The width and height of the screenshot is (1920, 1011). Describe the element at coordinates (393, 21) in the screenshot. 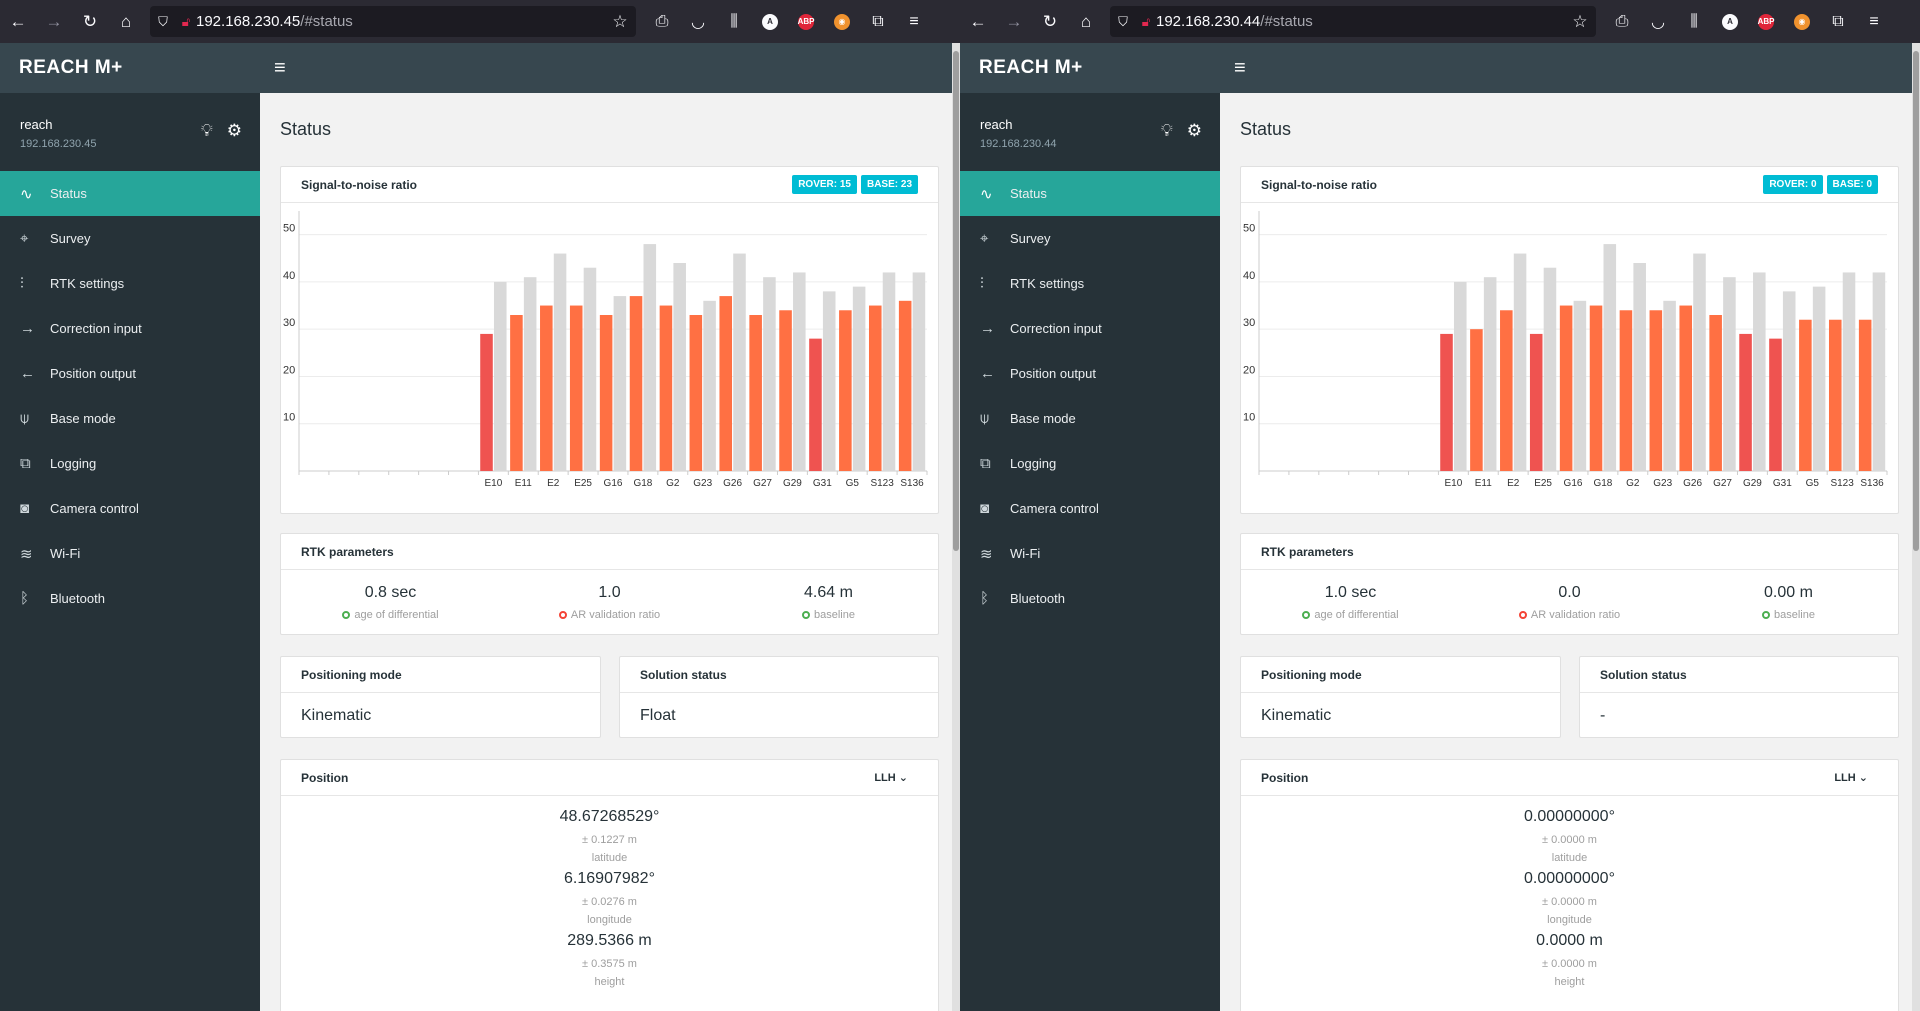

I see `url-bar: ⛉ 🔓︎ 192.168.230.45/#status ☆` at that location.